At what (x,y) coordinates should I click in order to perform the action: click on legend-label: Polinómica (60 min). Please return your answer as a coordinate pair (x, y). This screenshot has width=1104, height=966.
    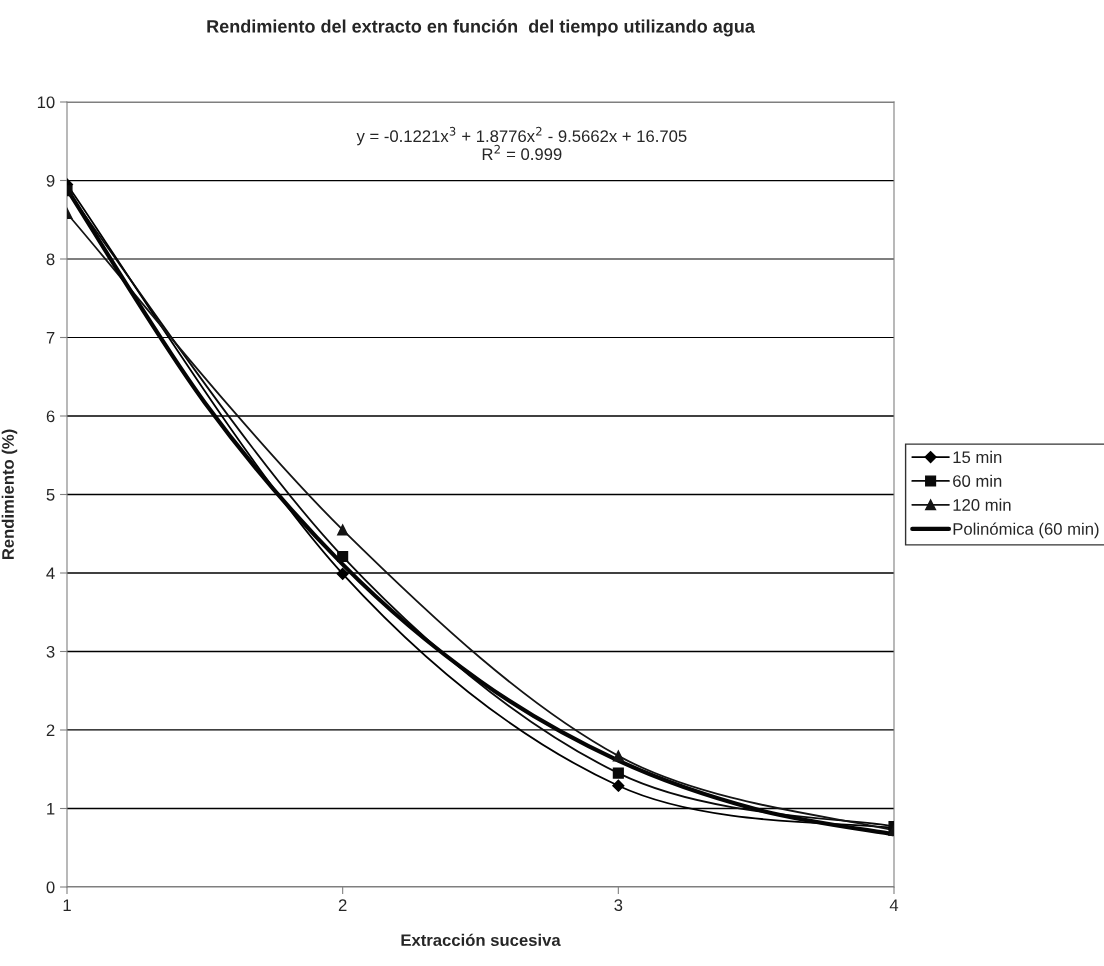
    Looking at the image, I should click on (1026, 530).